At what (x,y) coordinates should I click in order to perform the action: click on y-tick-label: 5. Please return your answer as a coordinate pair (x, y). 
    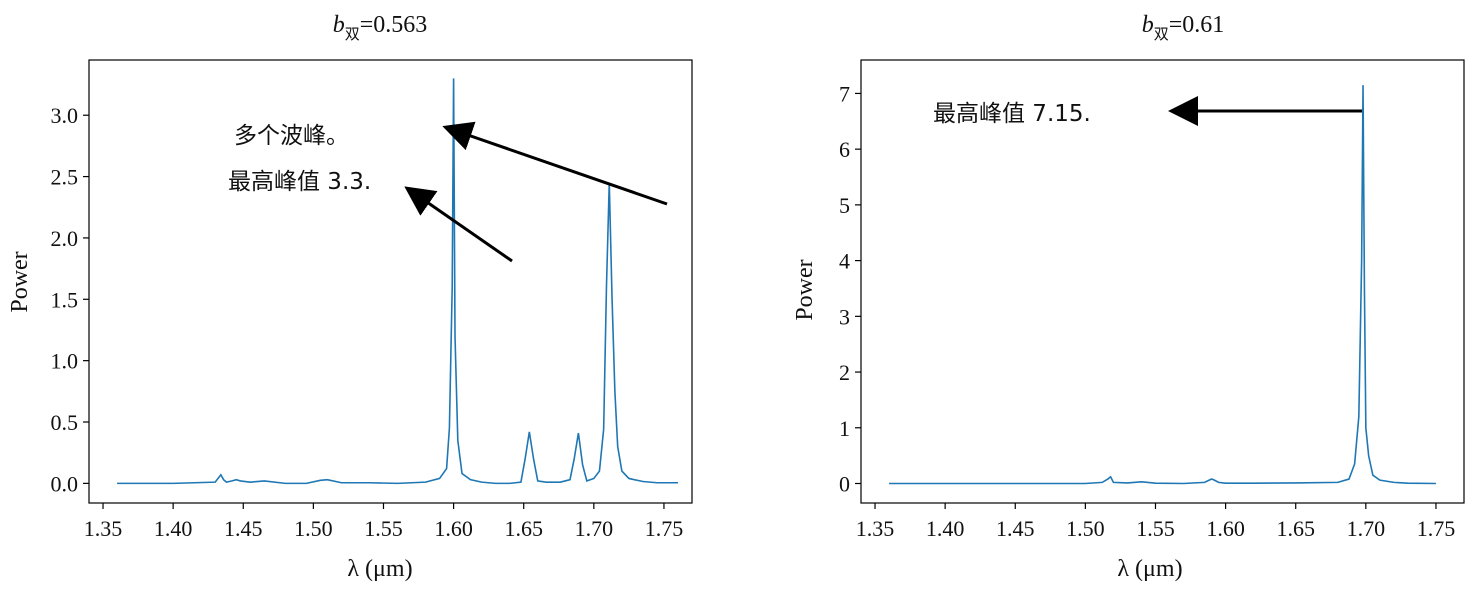
    Looking at the image, I should click on (844, 205).